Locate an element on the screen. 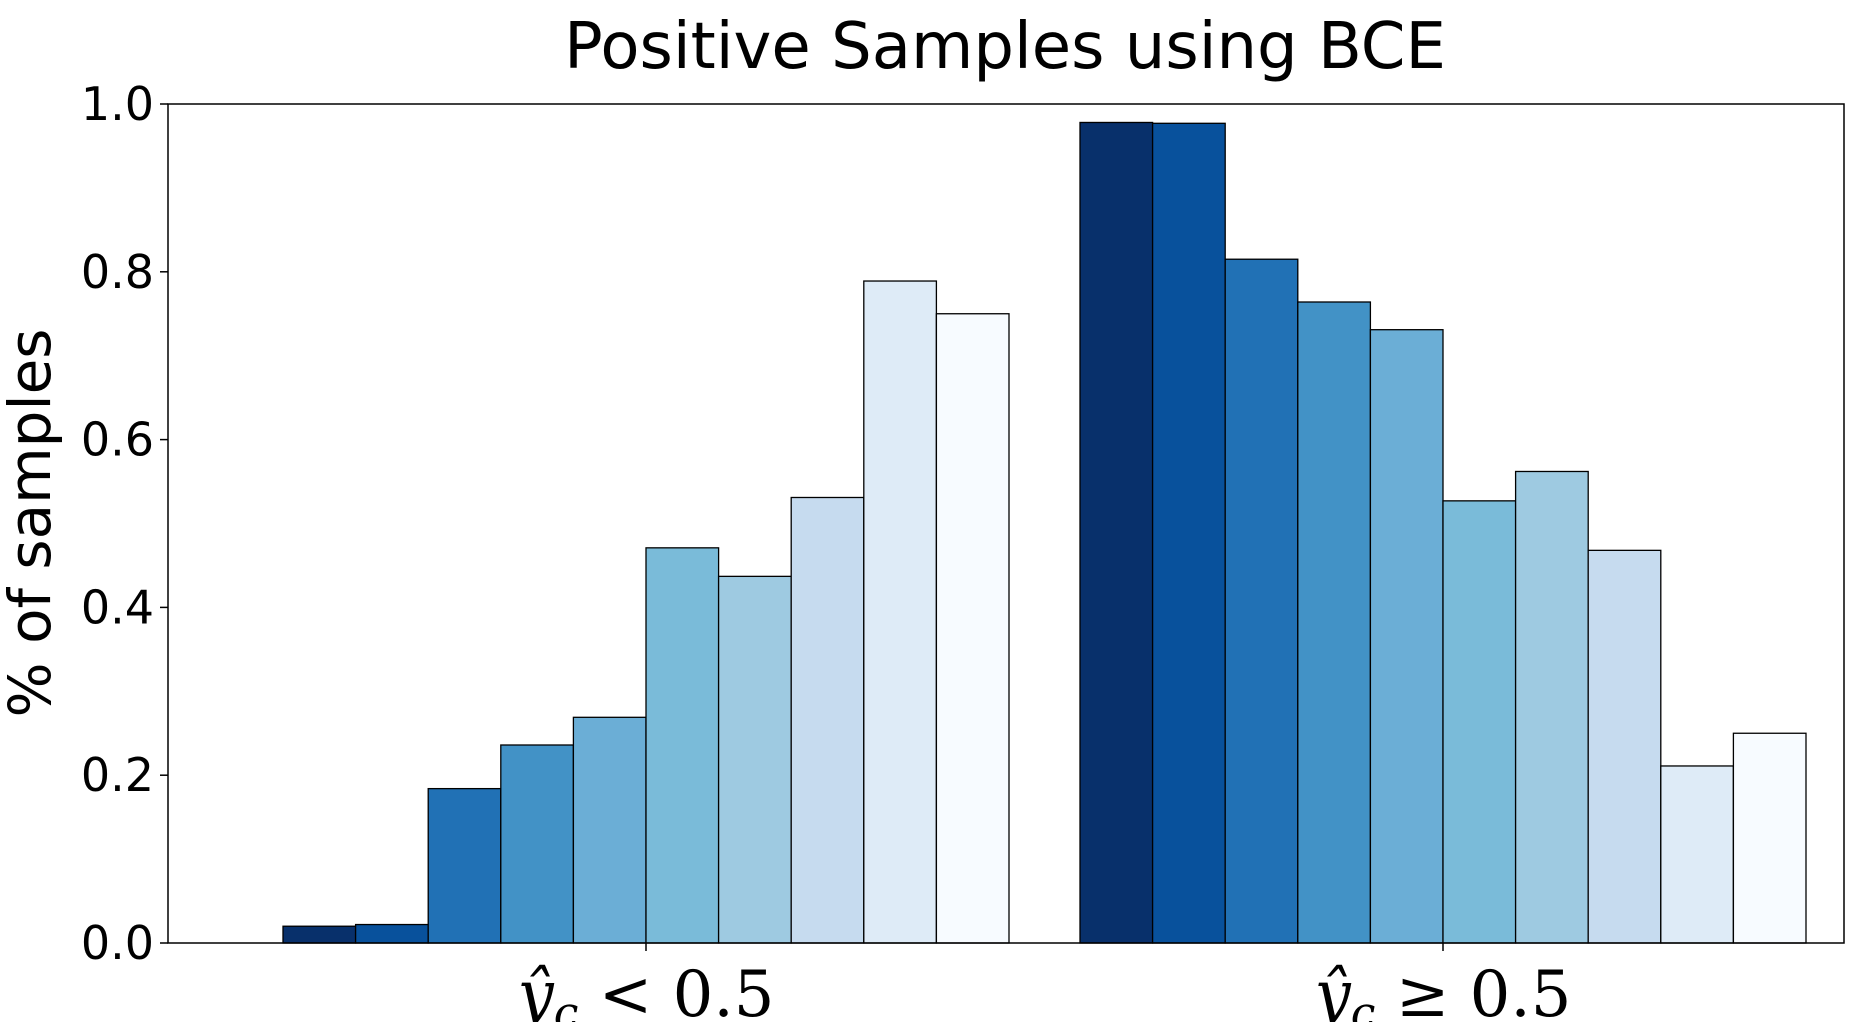  x-tick-label-relation: ≥ 0.5 is located at coordinates (1473, 990).